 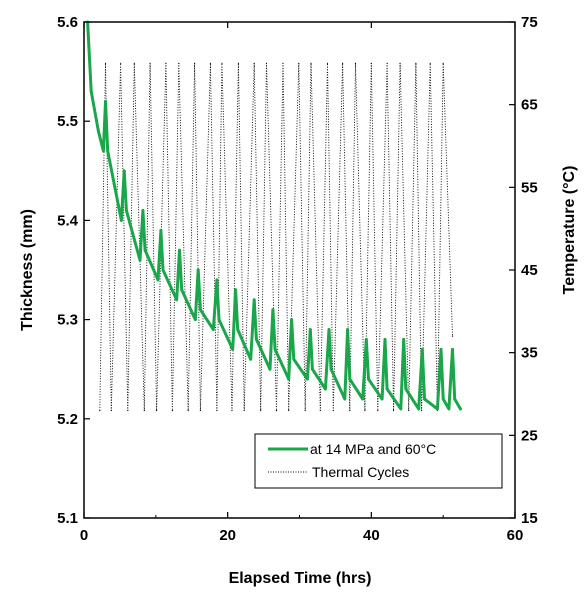 I want to click on y-left-tick-label: 5.4, so click(x=68, y=220).